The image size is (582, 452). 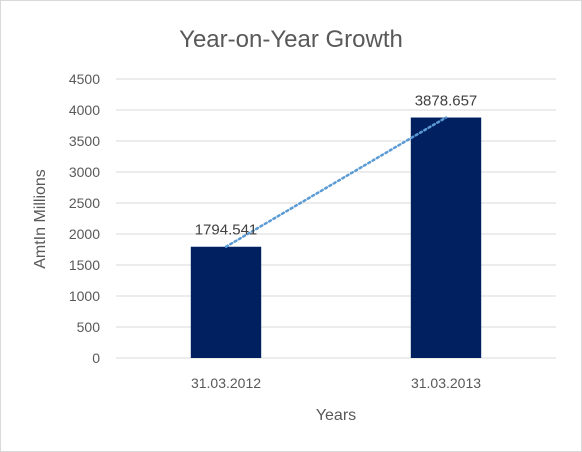 What do you see at coordinates (84, 265) in the screenshot?
I see `y-tick-label-3: 1500` at bounding box center [84, 265].